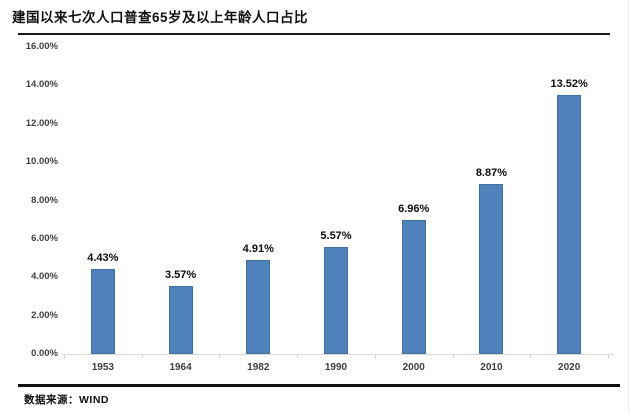 This screenshot has height=414, width=640. Describe the element at coordinates (413, 367) in the screenshot. I see `x-axis-category-label: 2000` at that location.